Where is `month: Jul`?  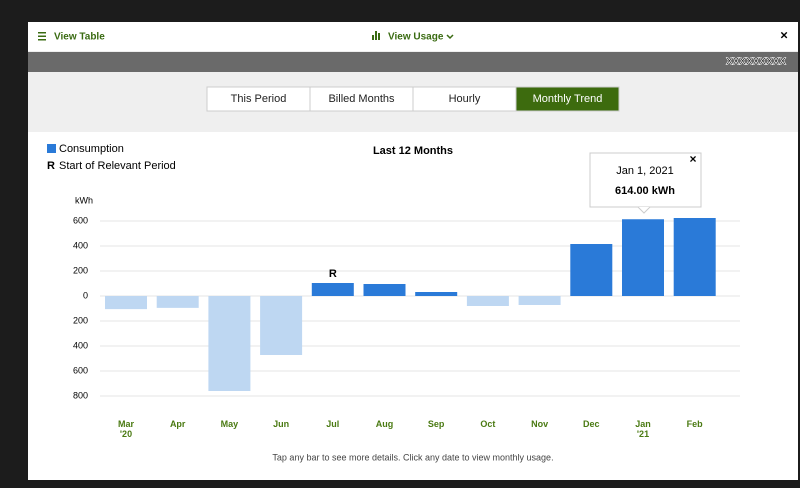
month: Jul is located at coordinates (333, 424).